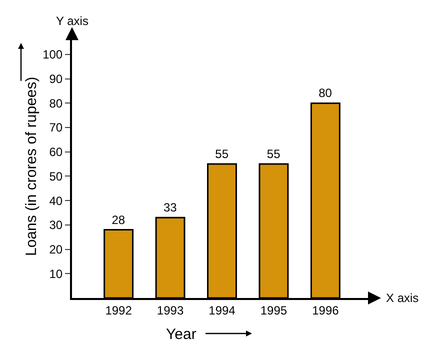  I want to click on y-tick-label: 40, so click(56, 201).